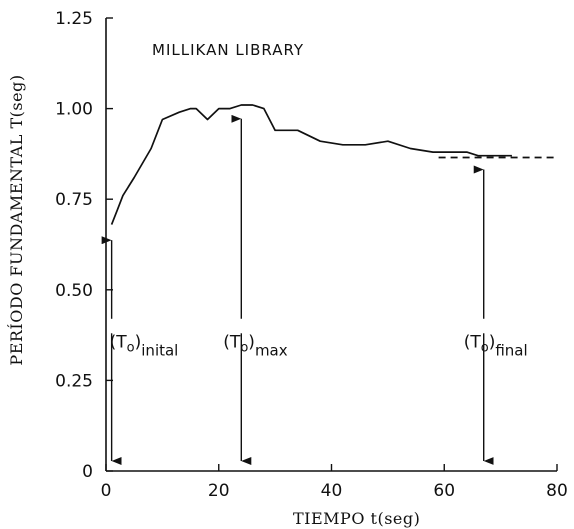  Describe the element at coordinates (228, 50) in the screenshot. I see `chart-title: MILLIKAN LIBRARY` at that location.